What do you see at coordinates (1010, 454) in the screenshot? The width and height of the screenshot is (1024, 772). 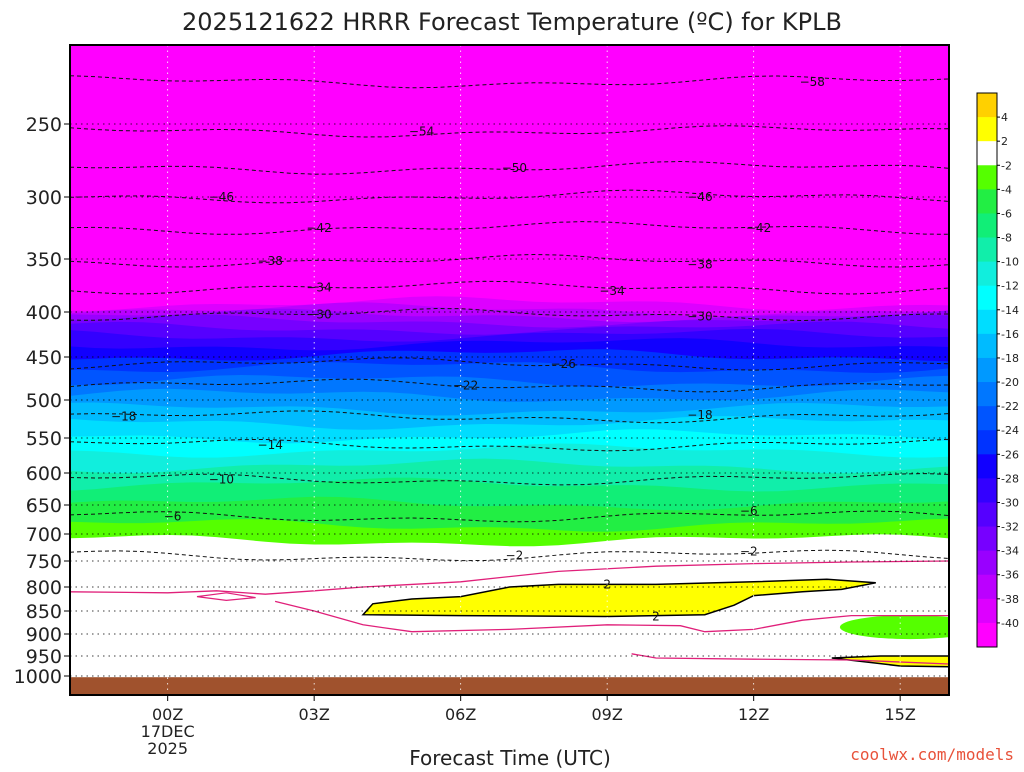 I see `colorbar-label: -26` at bounding box center [1010, 454].